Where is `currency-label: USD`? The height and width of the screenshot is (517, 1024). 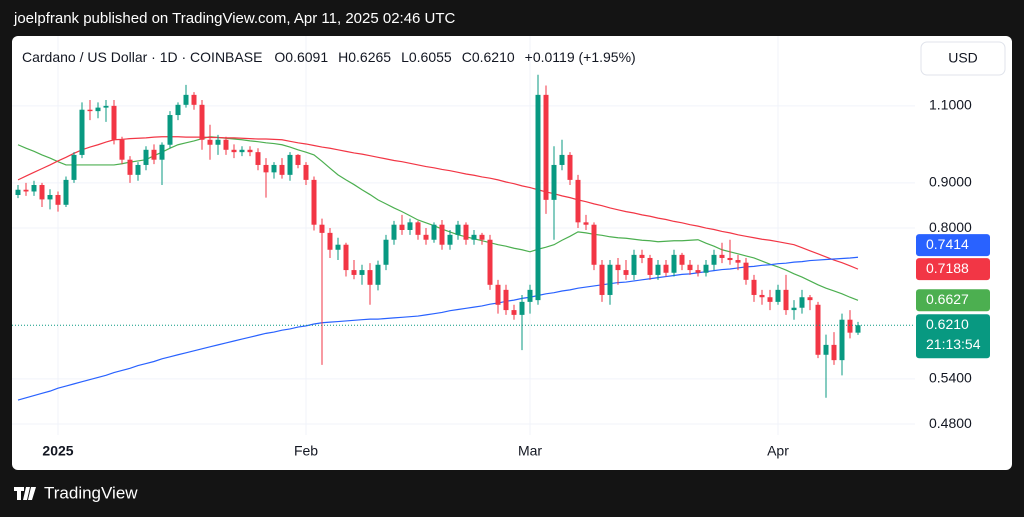 currency-label: USD is located at coordinates (963, 58).